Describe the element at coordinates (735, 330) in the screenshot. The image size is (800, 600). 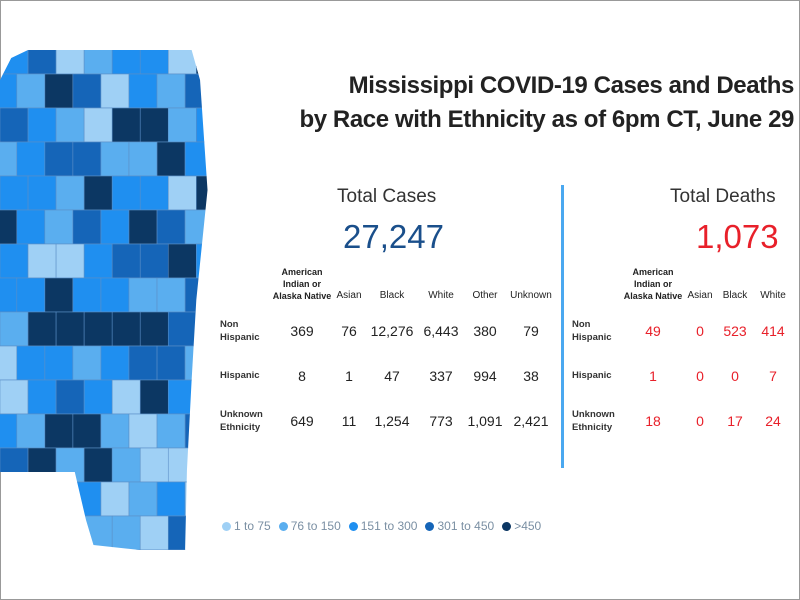
I see `table-cell: 523` at that location.